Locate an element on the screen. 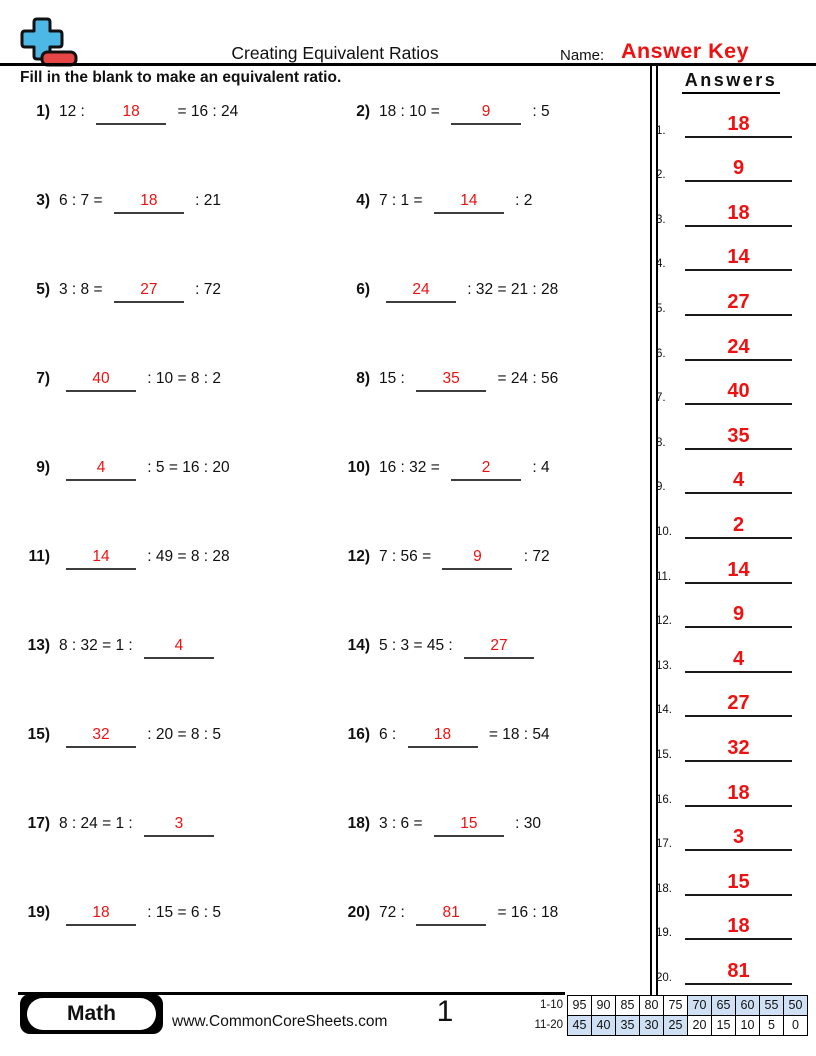 The width and height of the screenshot is (816, 1056). answer-row-2: 2. 9 is located at coordinates (732, 160).